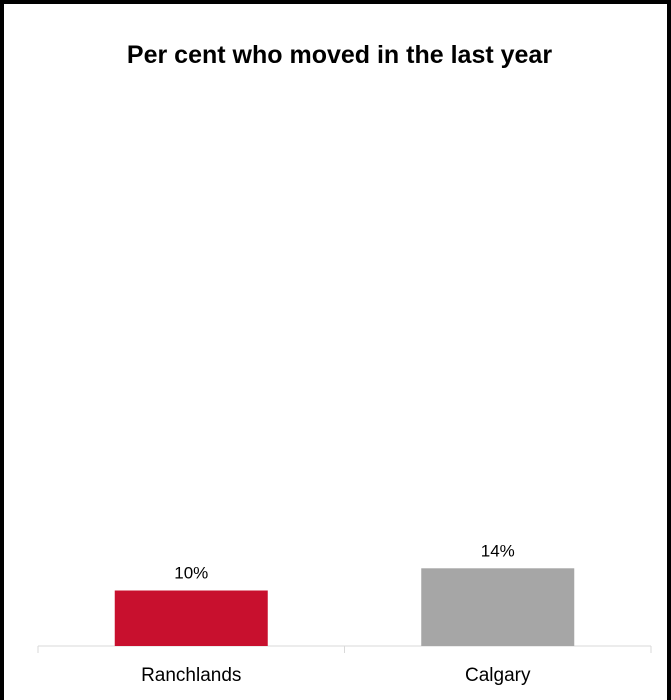 The width and height of the screenshot is (671, 700). I want to click on data-label: 10%, so click(191, 573).